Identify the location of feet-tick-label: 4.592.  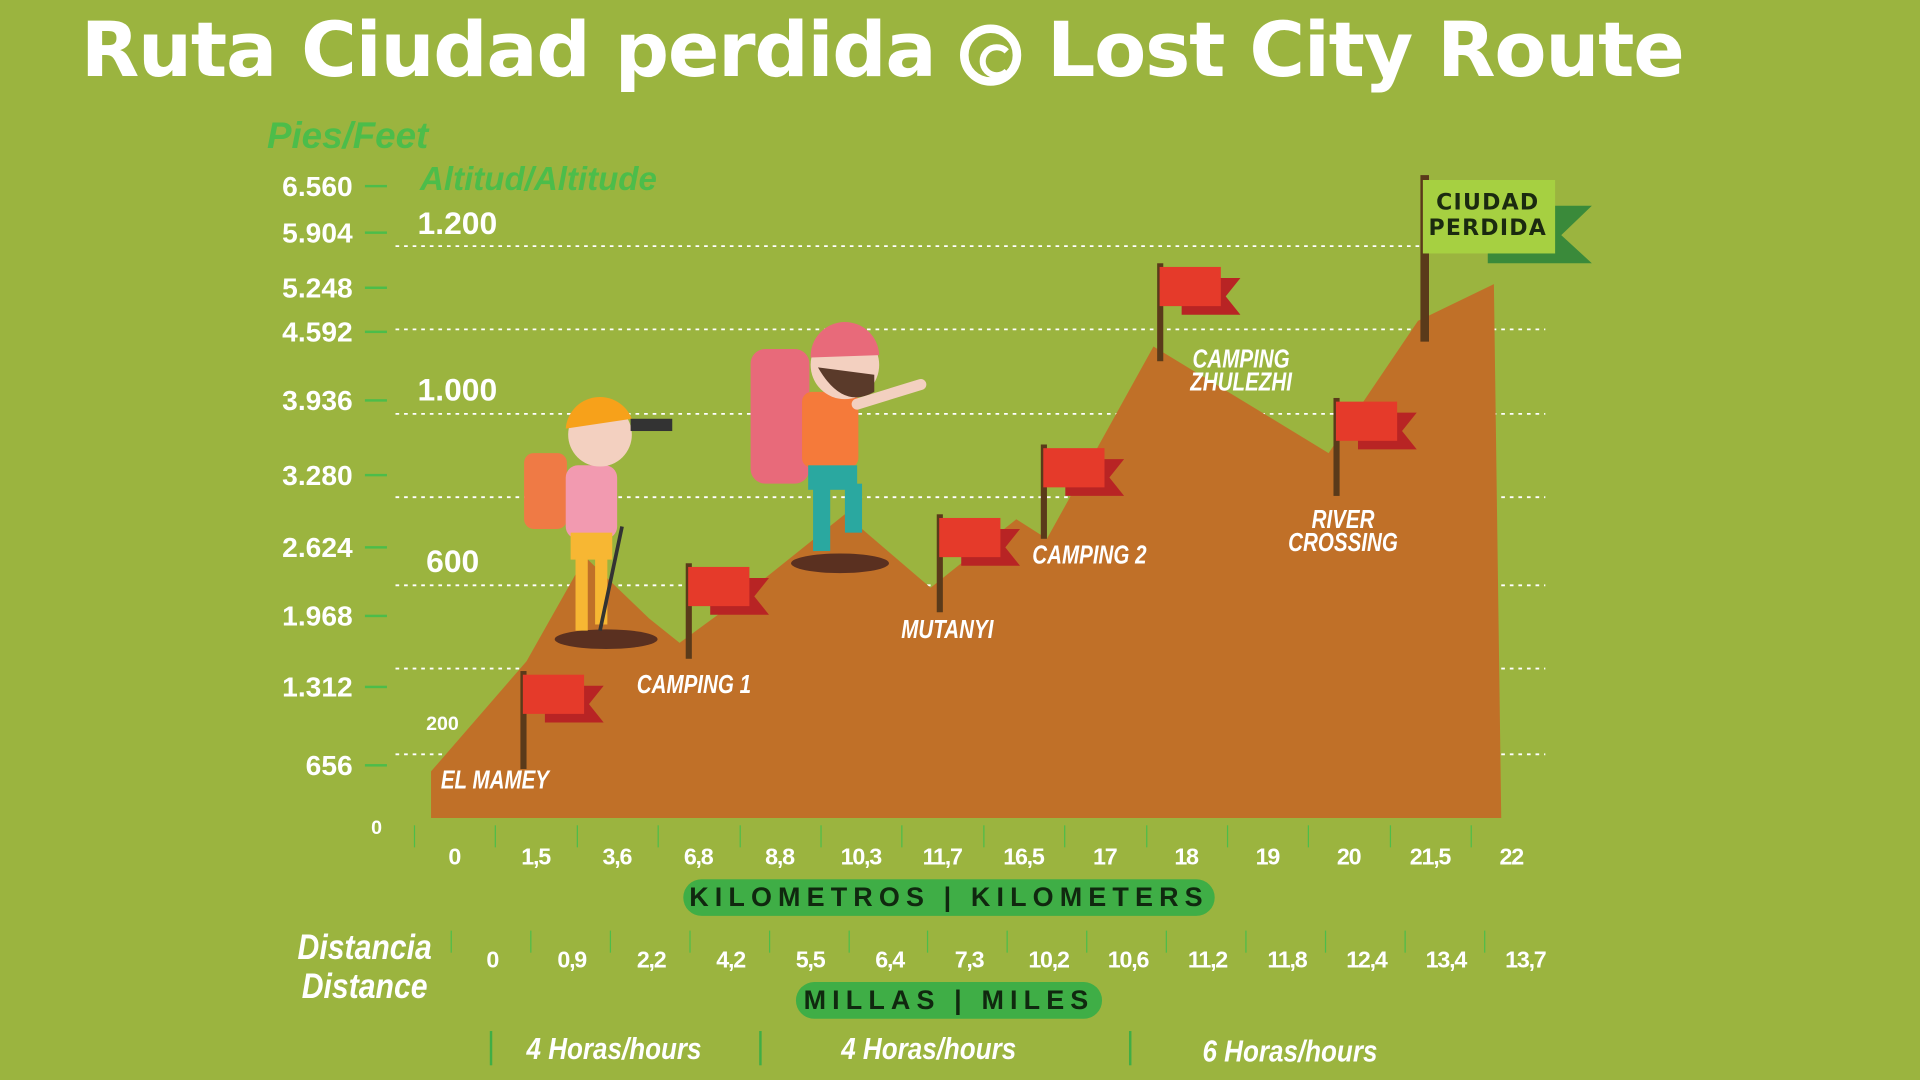
(317, 331).